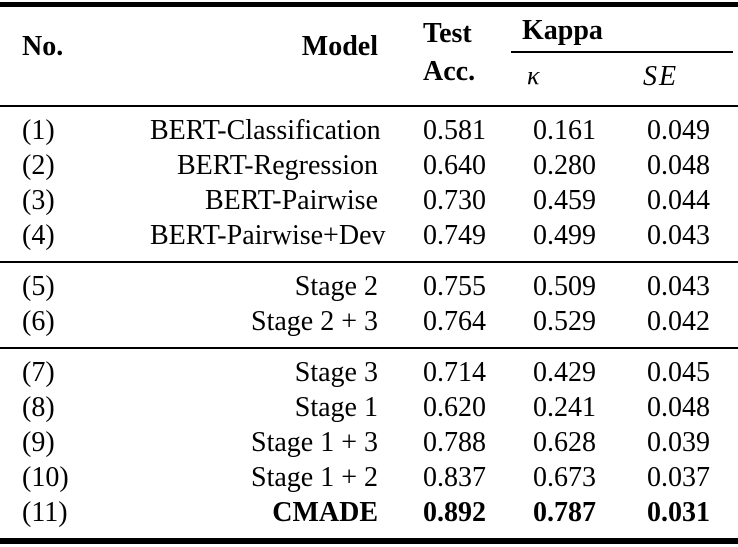 The width and height of the screenshot is (738, 547). Describe the element at coordinates (264, 56) in the screenshot. I see `col-header-model: Model` at that location.